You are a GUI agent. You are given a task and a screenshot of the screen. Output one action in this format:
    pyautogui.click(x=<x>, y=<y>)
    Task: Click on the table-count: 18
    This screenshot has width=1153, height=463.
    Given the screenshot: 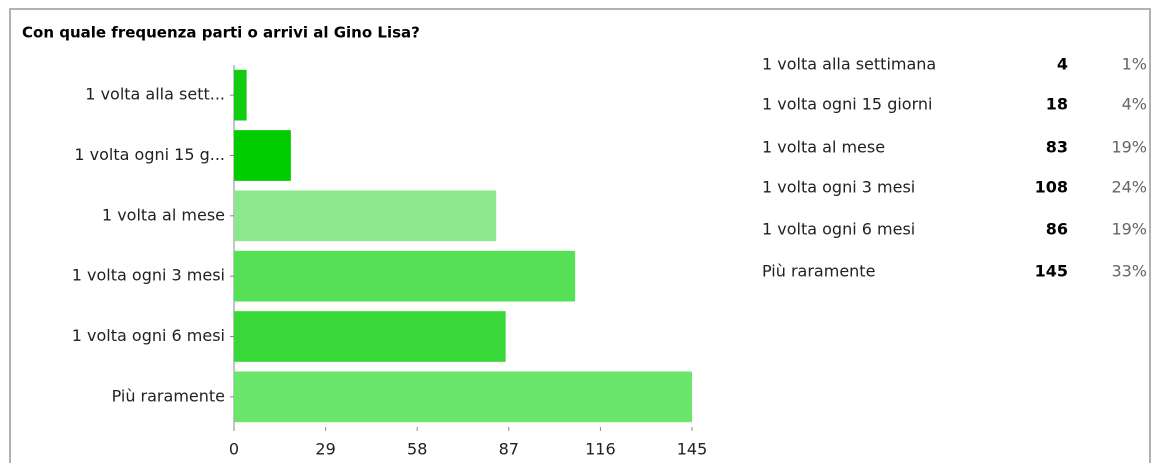 What is the action you would take?
    pyautogui.click(x=1057, y=104)
    